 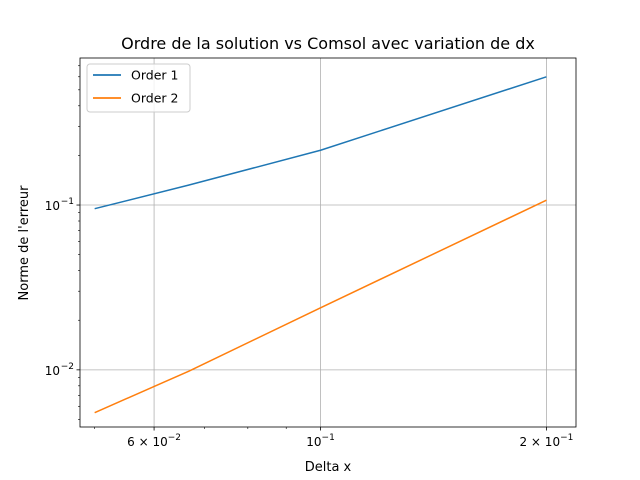 I want to click on x-axis-label: Delta x, so click(x=328, y=467).